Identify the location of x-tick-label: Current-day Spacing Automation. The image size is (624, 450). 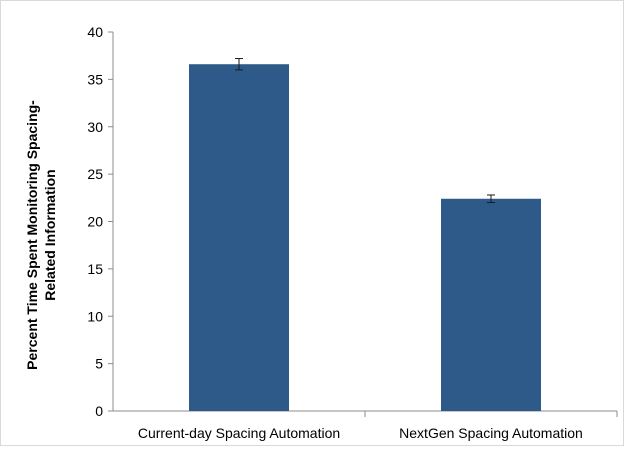
(239, 433).